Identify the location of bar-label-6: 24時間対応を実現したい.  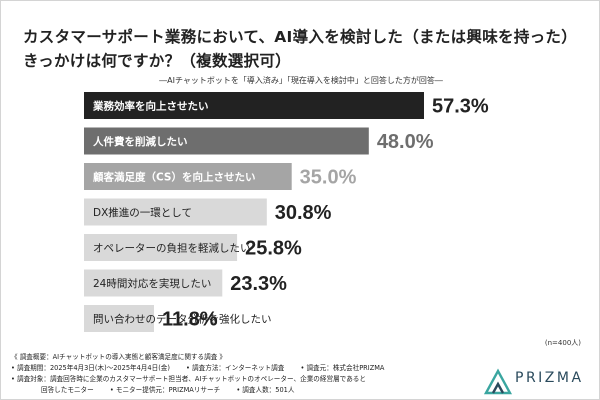
(152, 283).